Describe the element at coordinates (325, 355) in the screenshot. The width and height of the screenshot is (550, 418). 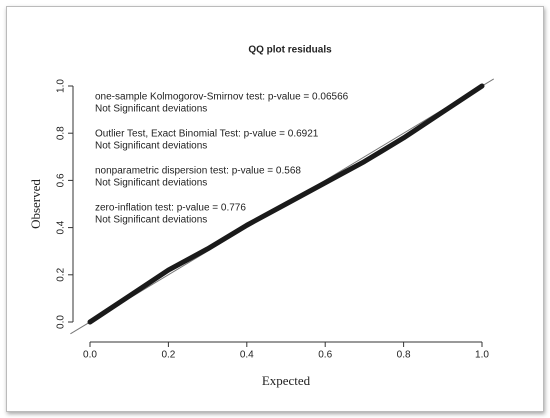
I see `x-tick-label: 0.6` at that location.